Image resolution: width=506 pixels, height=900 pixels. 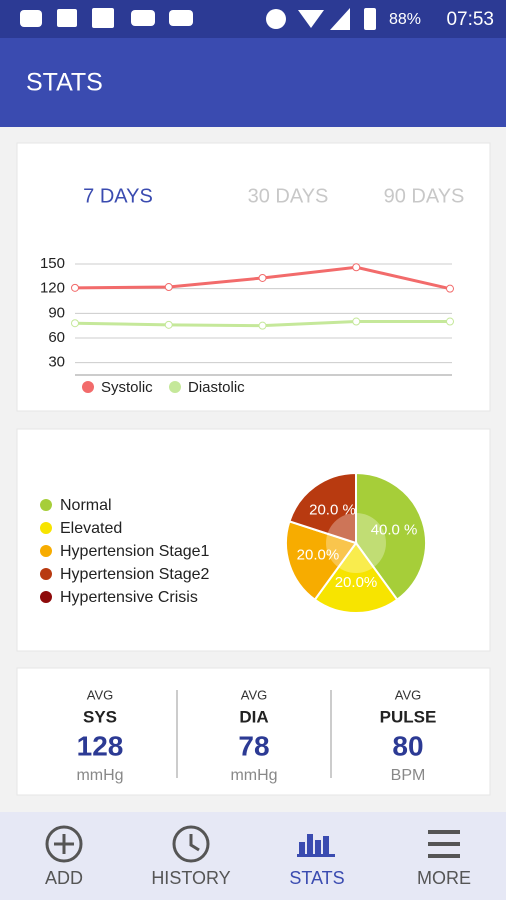 I want to click on bottom-nav, so click(x=253, y=856).